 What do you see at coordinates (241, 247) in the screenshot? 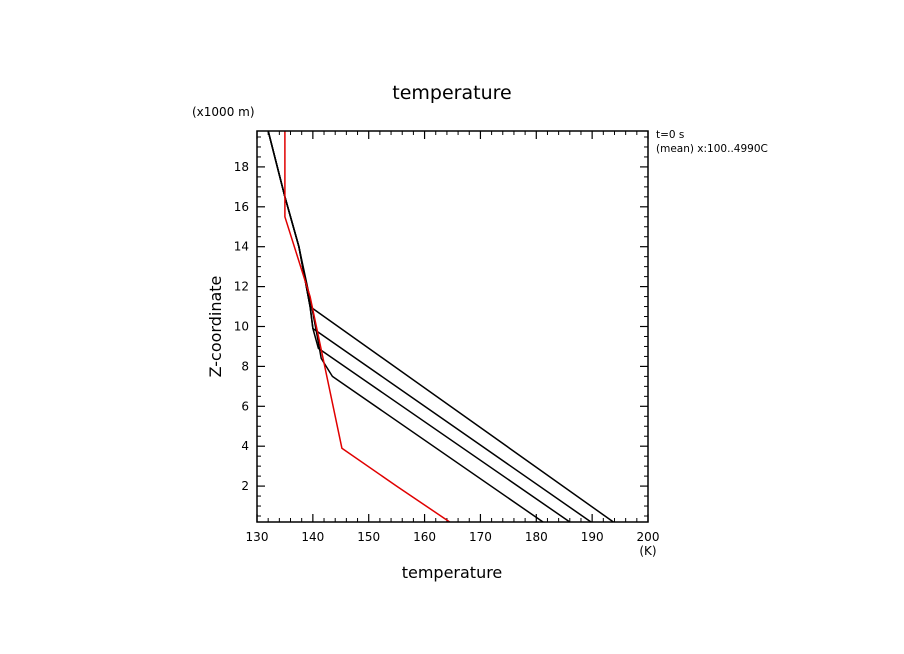
I see `y-tick-label: 14` at bounding box center [241, 247].